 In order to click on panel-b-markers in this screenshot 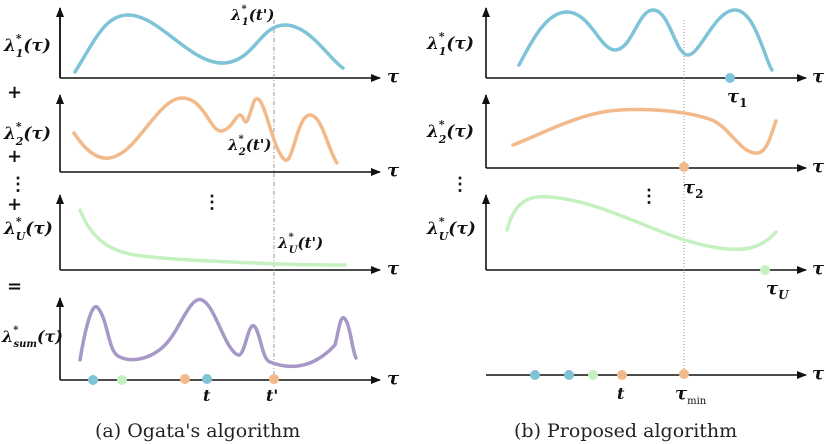, I will do `click(724, 174)`.